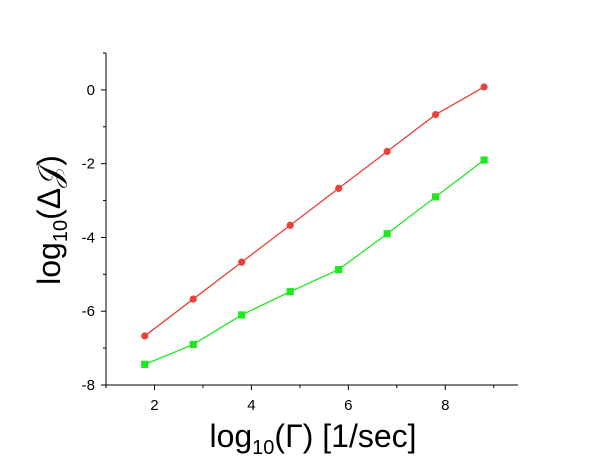  What do you see at coordinates (154, 405) in the screenshot?
I see `x-tick-label: 2` at bounding box center [154, 405].